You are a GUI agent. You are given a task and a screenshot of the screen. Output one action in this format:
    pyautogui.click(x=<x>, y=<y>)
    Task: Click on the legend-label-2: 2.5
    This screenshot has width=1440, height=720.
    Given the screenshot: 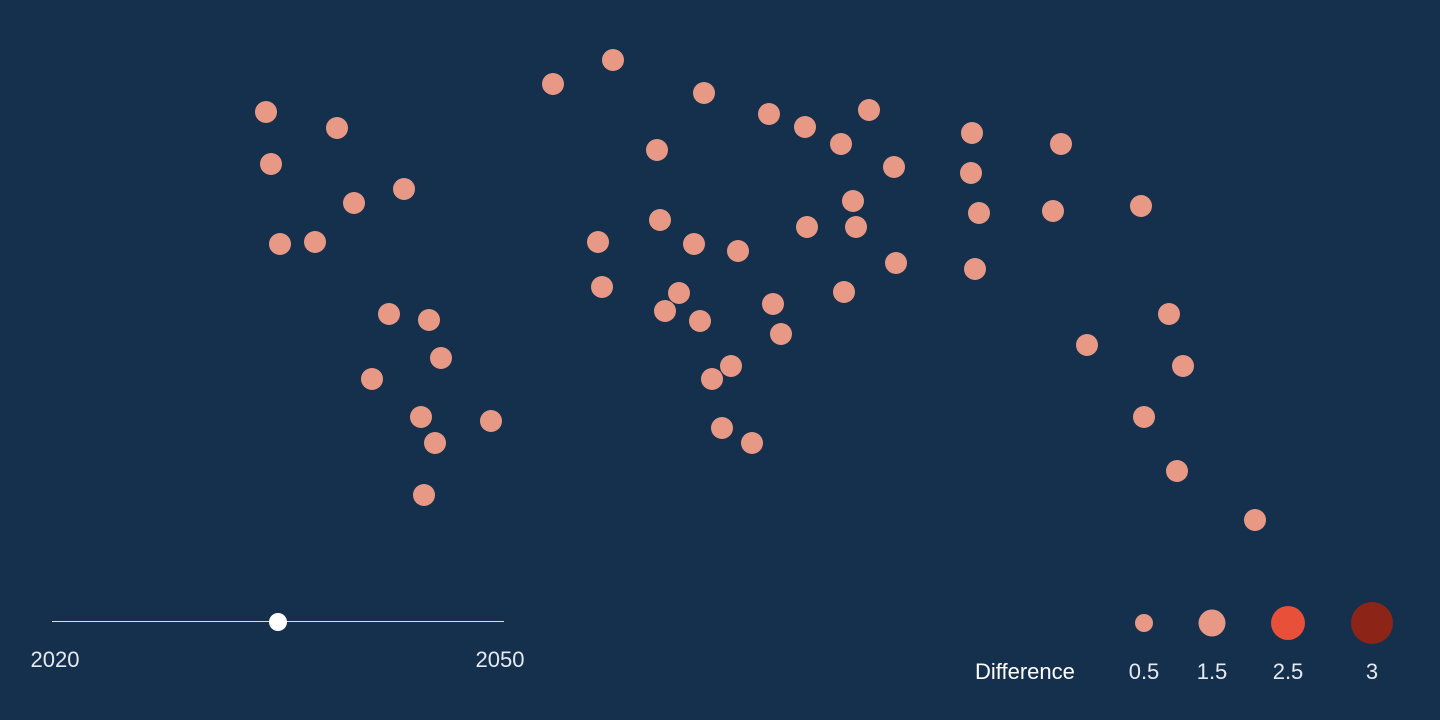 What is the action you would take?
    pyautogui.click(x=1288, y=671)
    